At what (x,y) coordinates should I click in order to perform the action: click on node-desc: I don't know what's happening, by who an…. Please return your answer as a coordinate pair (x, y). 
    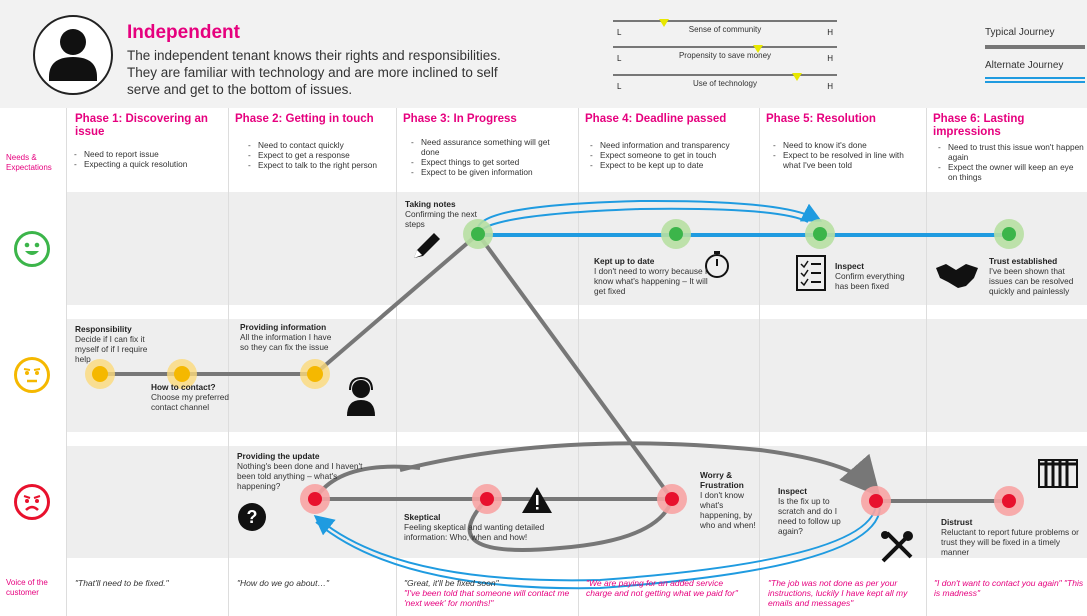
    Looking at the image, I should click on (728, 510).